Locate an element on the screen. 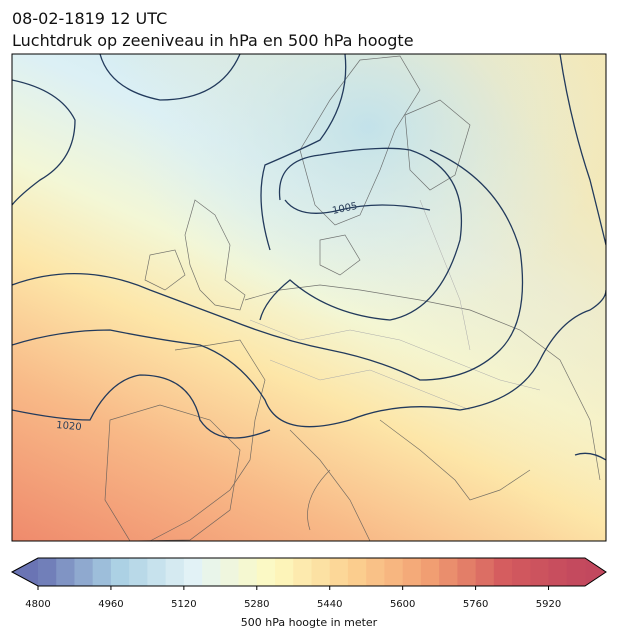 The width and height of the screenshot is (618, 643). contour-label: 1020 is located at coordinates (69, 426).